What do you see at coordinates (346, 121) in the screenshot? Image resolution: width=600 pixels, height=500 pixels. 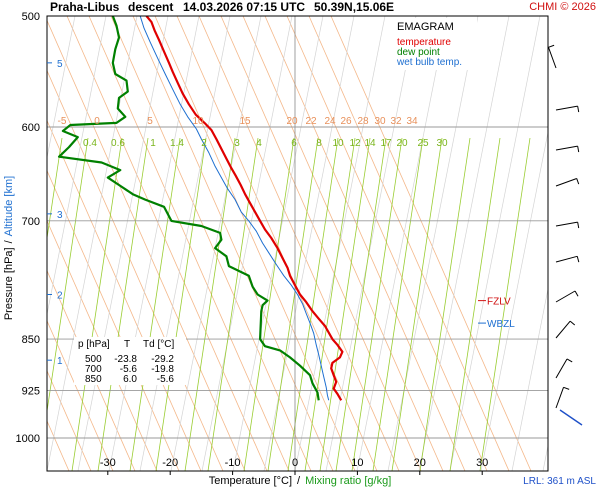 I see `theta-label: 26` at bounding box center [346, 121].